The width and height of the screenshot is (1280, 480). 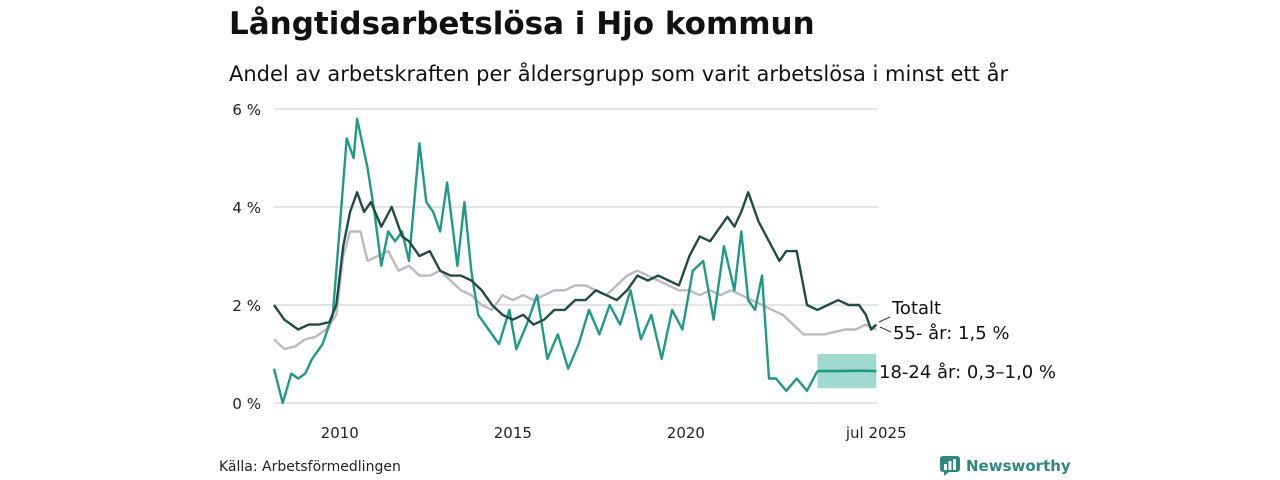 I want to click on newsworthy-logo-icon, so click(x=950, y=466).